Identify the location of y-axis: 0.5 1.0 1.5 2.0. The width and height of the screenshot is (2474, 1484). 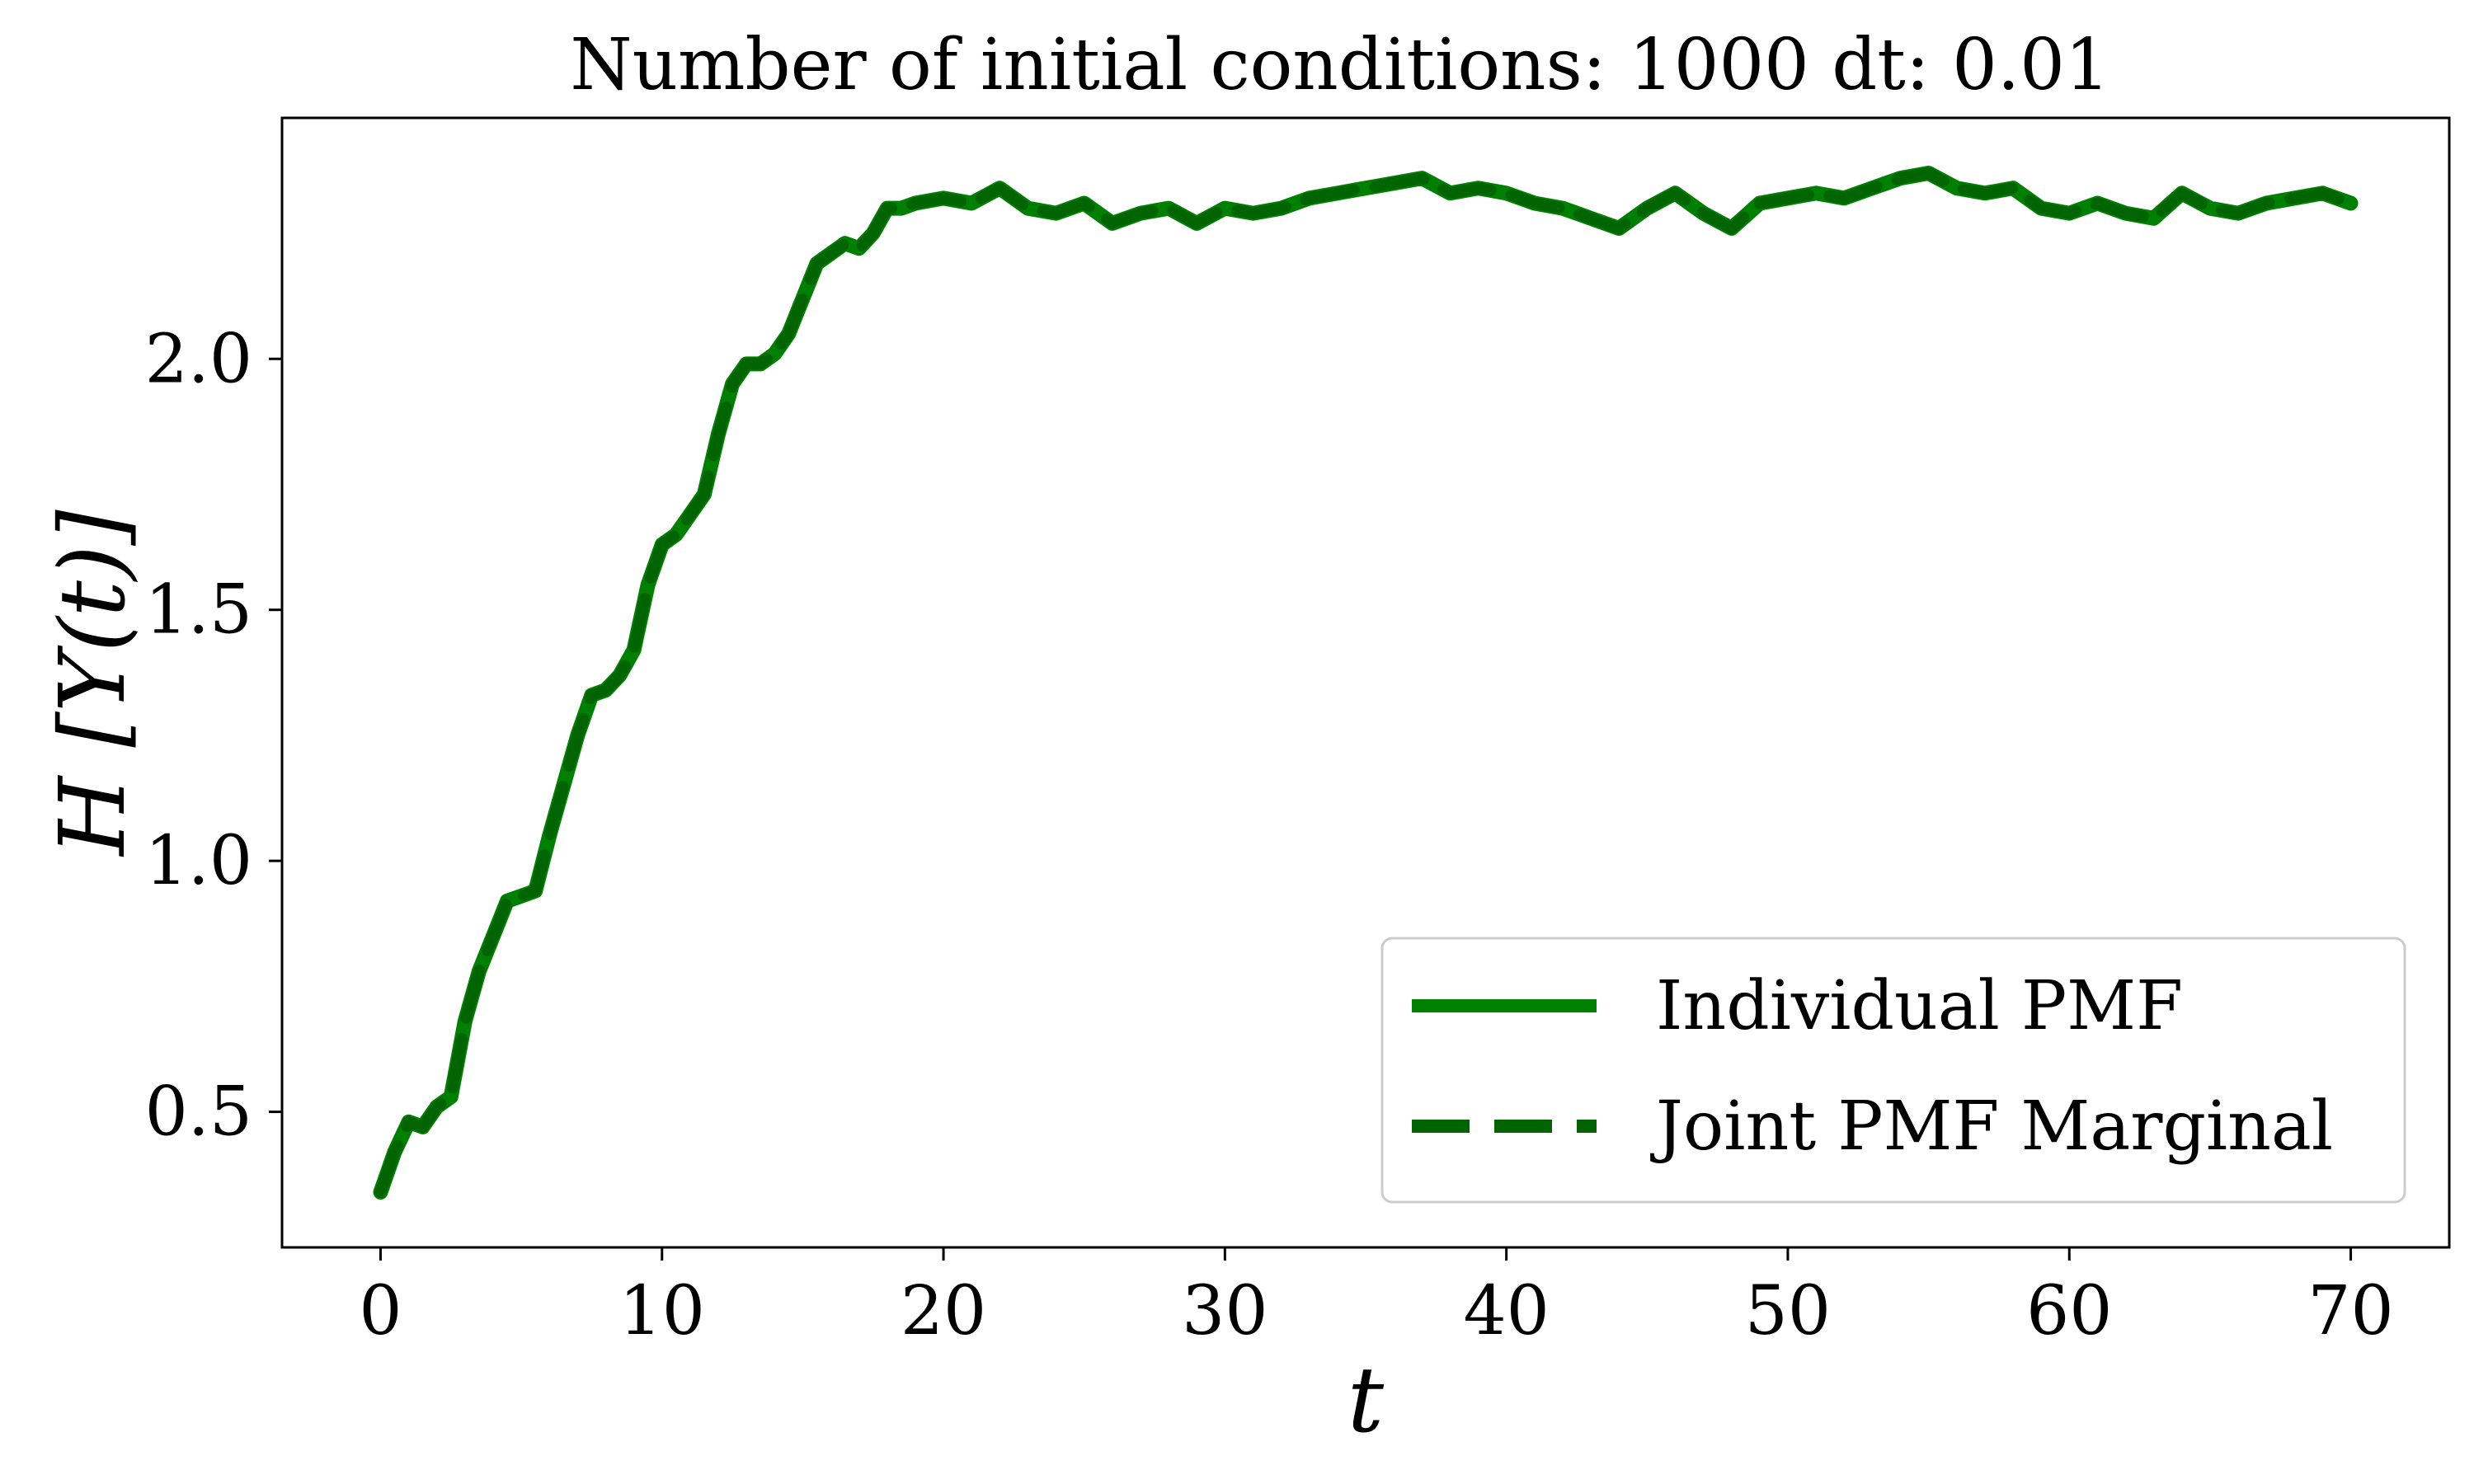
(213, 736).